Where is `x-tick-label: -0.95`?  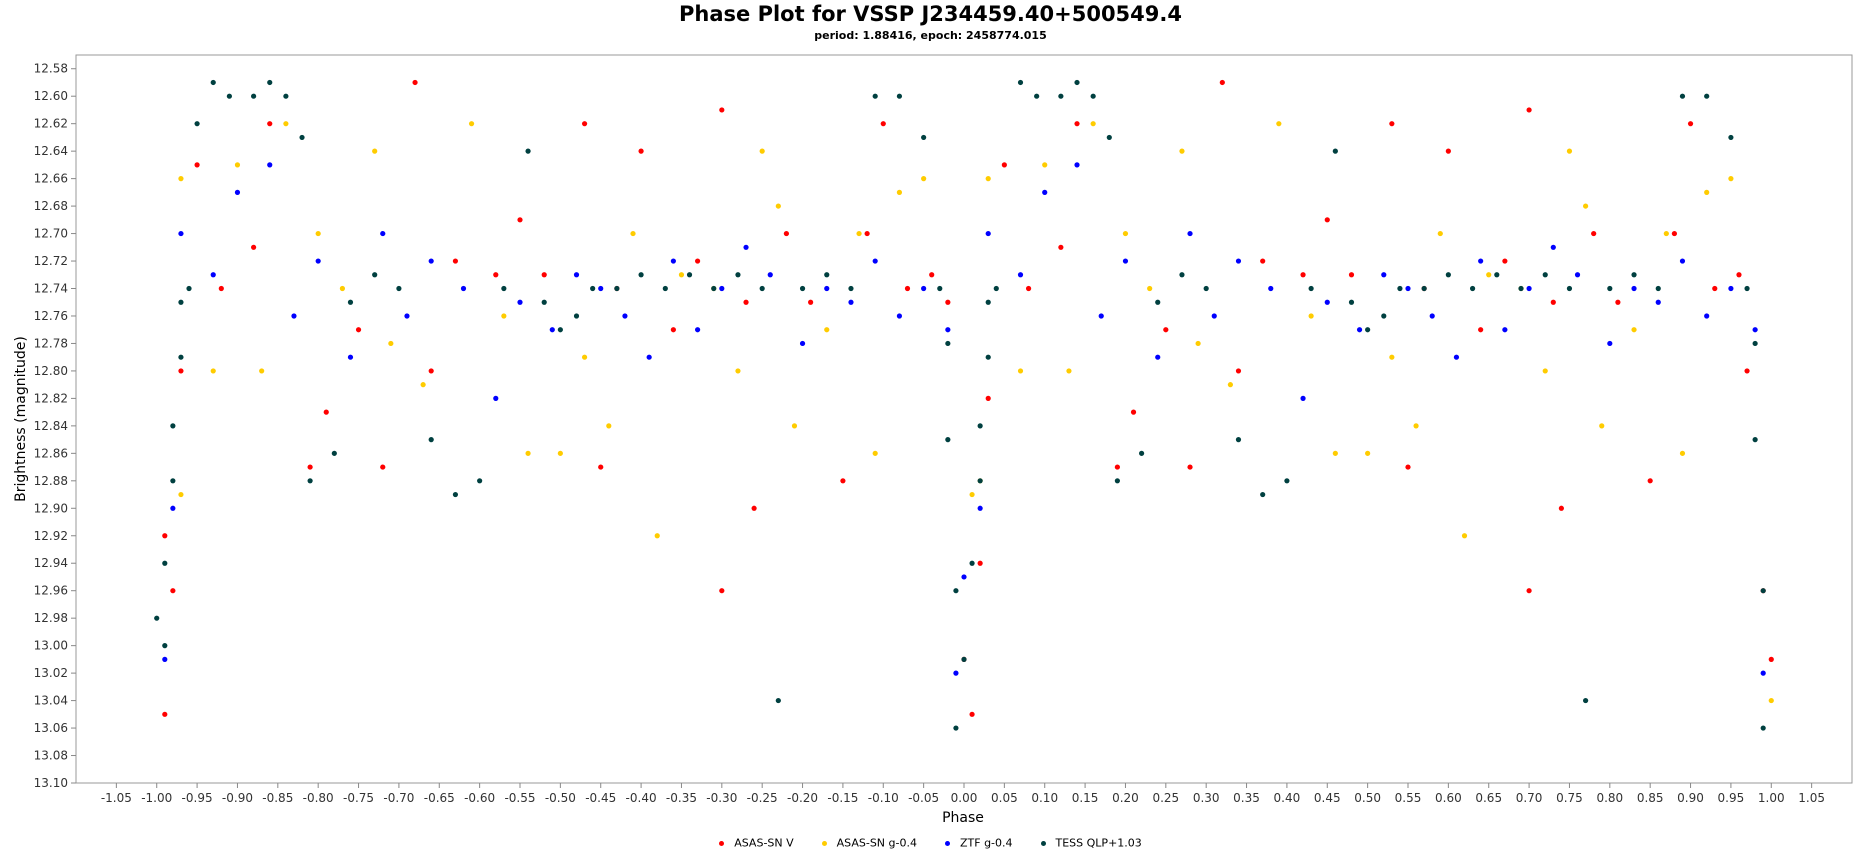 x-tick-label: -0.95 is located at coordinates (197, 798).